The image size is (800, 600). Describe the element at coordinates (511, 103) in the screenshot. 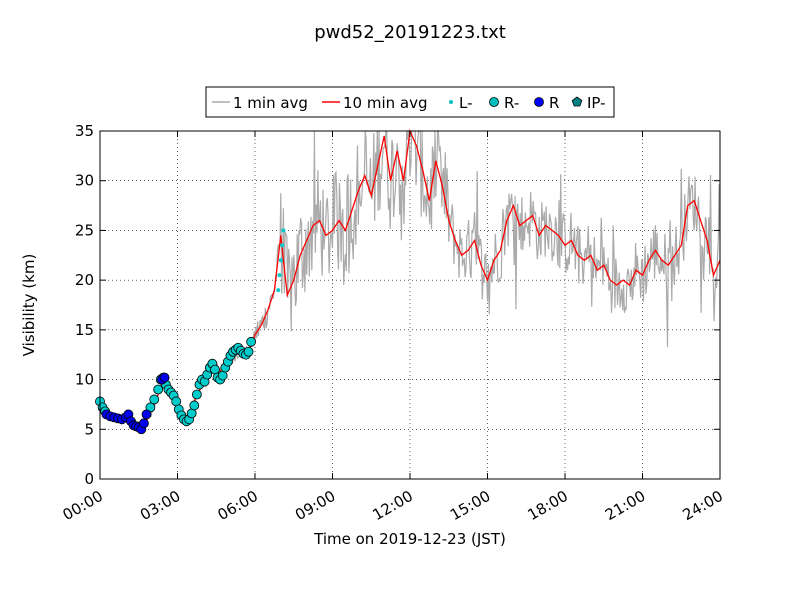

I see `legend-label: R-` at that location.